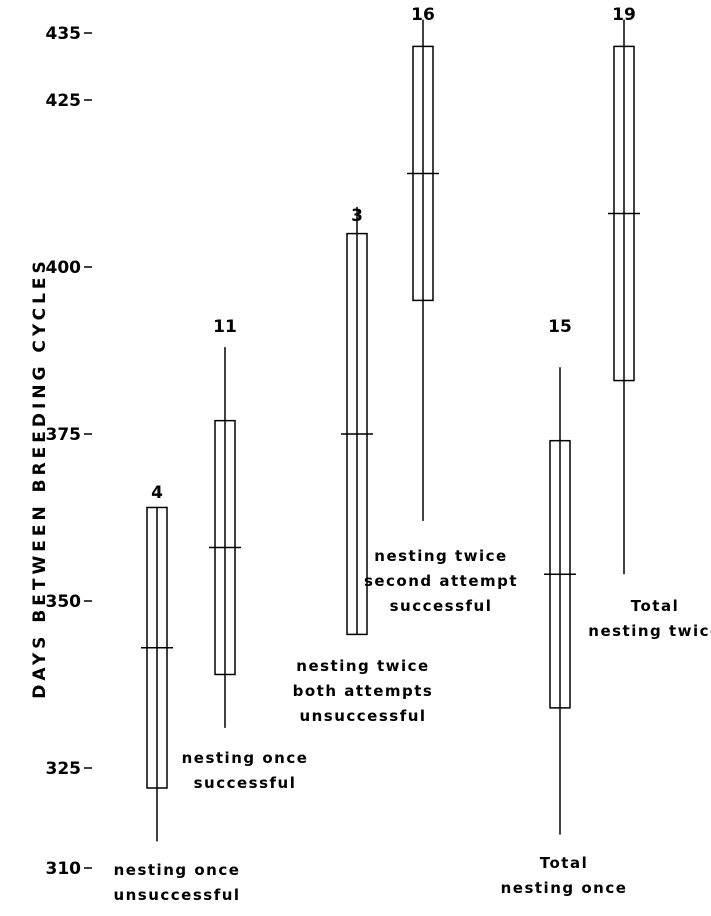 The width and height of the screenshot is (711, 916). What do you see at coordinates (64, 769) in the screenshot?
I see `y-tick-label: 325` at bounding box center [64, 769].